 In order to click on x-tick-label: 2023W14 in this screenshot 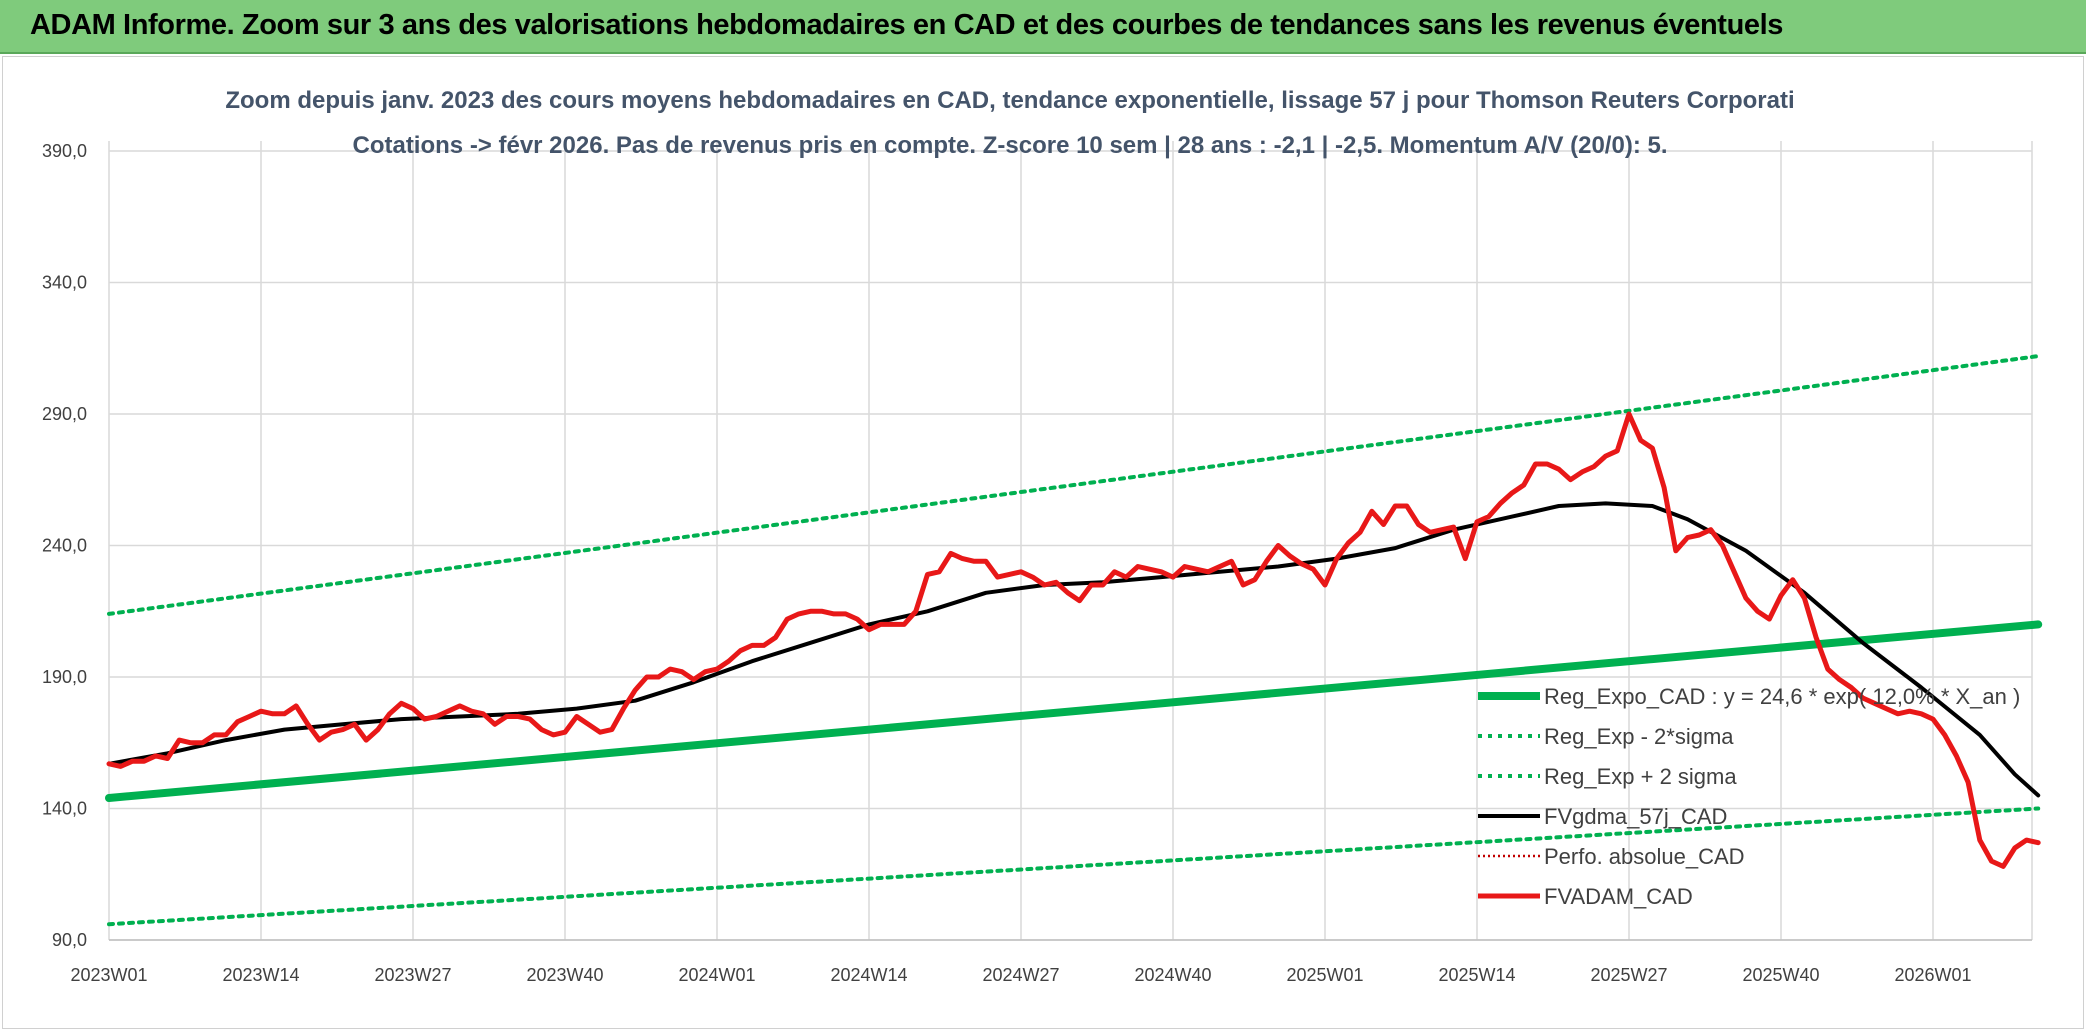, I will do `click(260, 975)`.